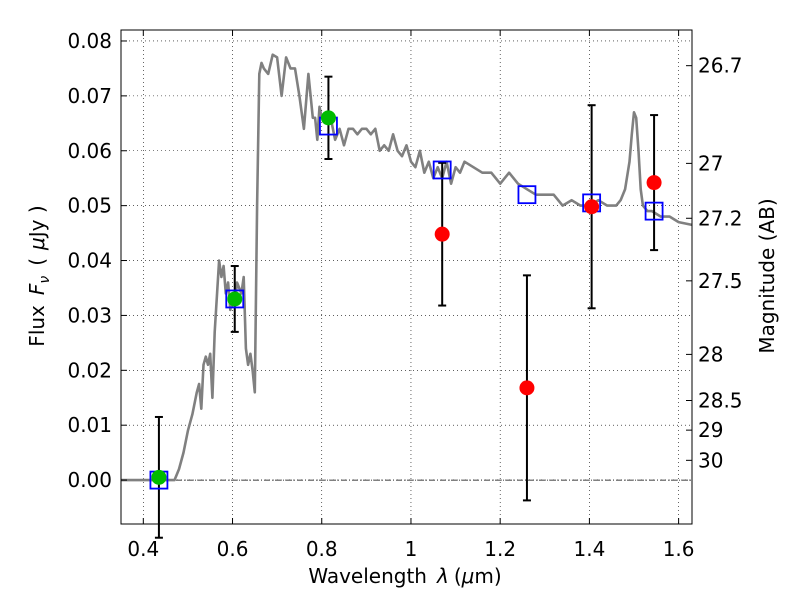 The width and height of the screenshot is (800, 600). I want to click on x-tick-label: 0.6, so click(233, 549).